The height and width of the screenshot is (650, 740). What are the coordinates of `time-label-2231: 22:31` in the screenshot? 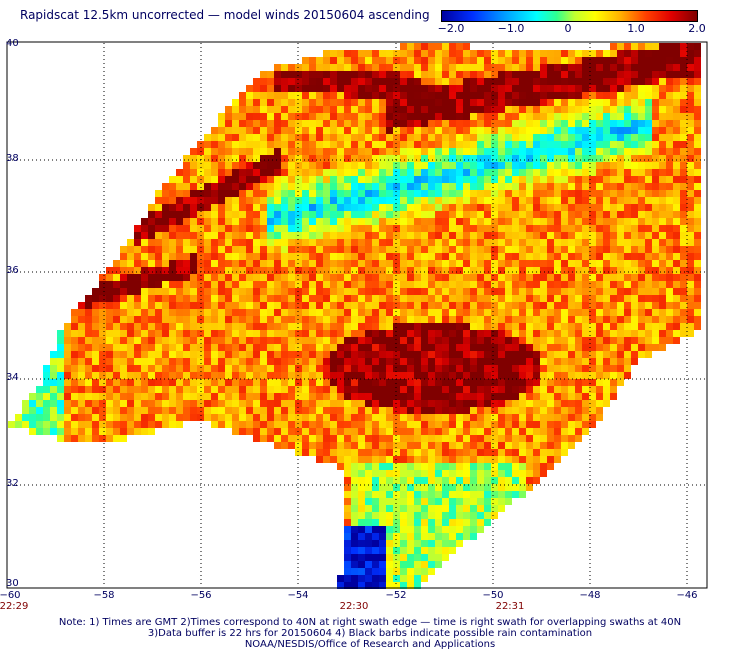 It's located at (510, 606).